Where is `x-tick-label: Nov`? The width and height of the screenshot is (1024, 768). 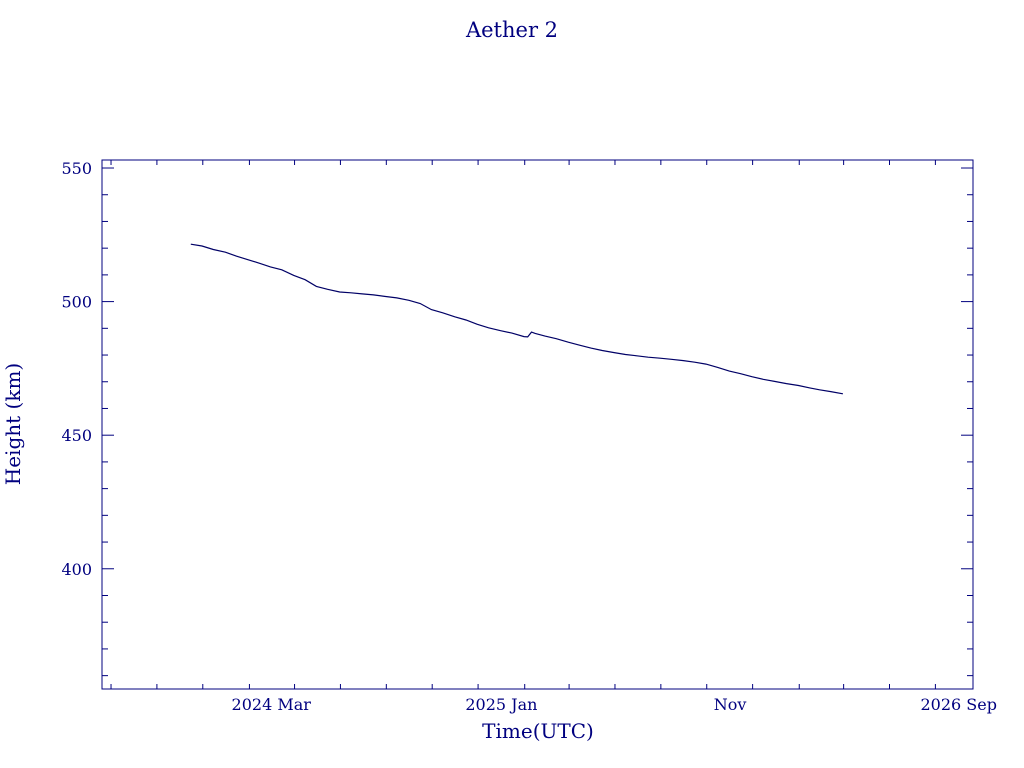
x-tick-label: Nov is located at coordinates (730, 704).